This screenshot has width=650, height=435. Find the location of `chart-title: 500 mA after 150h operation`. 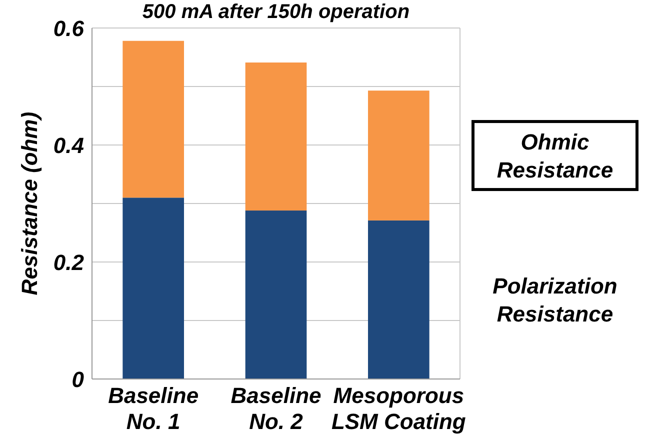

chart-title: 500 mA after 150h operation is located at coordinates (276, 12).